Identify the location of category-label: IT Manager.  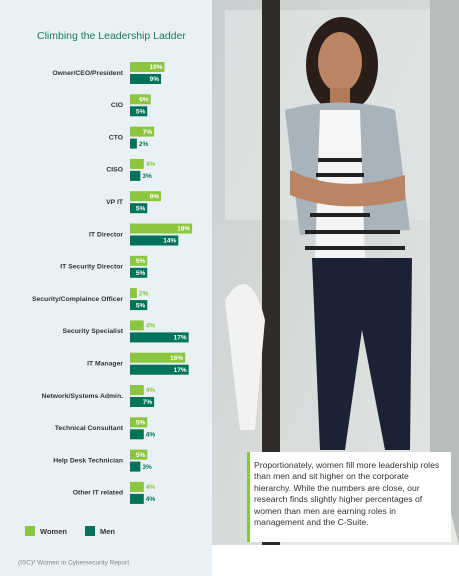
(105, 363).